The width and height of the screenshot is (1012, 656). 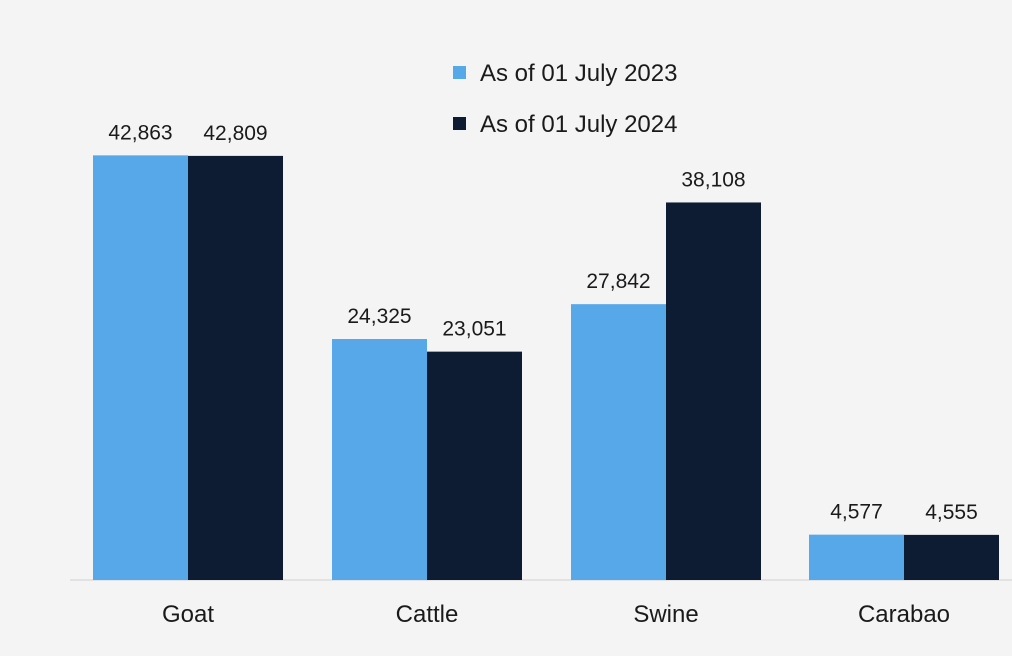 I want to click on legend-label-series-1: As of 01 July 2023, so click(x=578, y=73).